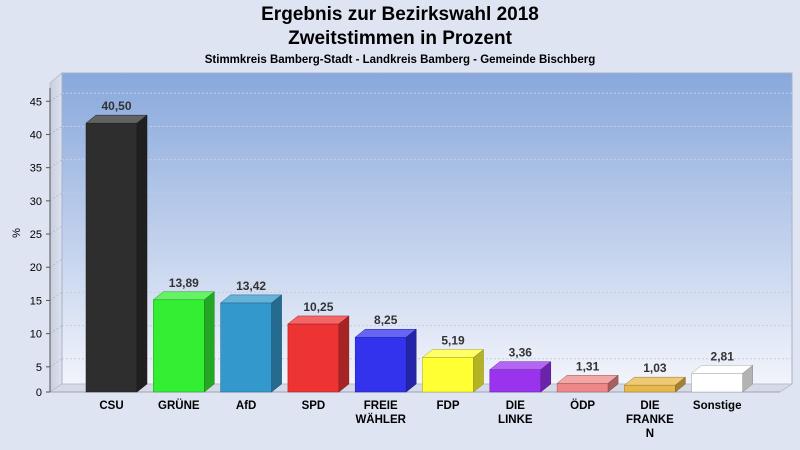 Image resolution: width=800 pixels, height=450 pixels. Describe the element at coordinates (723, 356) in the screenshot. I see `bar-value-label: 2,81` at that location.